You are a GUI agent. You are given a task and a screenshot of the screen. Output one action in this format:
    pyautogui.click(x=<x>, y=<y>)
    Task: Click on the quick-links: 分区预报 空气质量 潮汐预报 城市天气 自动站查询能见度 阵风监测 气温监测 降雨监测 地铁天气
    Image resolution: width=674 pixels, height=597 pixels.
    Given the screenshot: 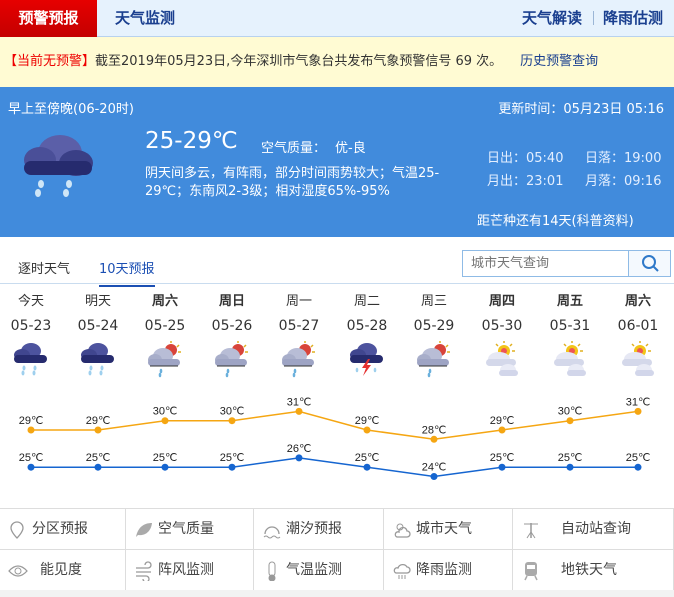 What is the action you would take?
    pyautogui.click(x=337, y=549)
    